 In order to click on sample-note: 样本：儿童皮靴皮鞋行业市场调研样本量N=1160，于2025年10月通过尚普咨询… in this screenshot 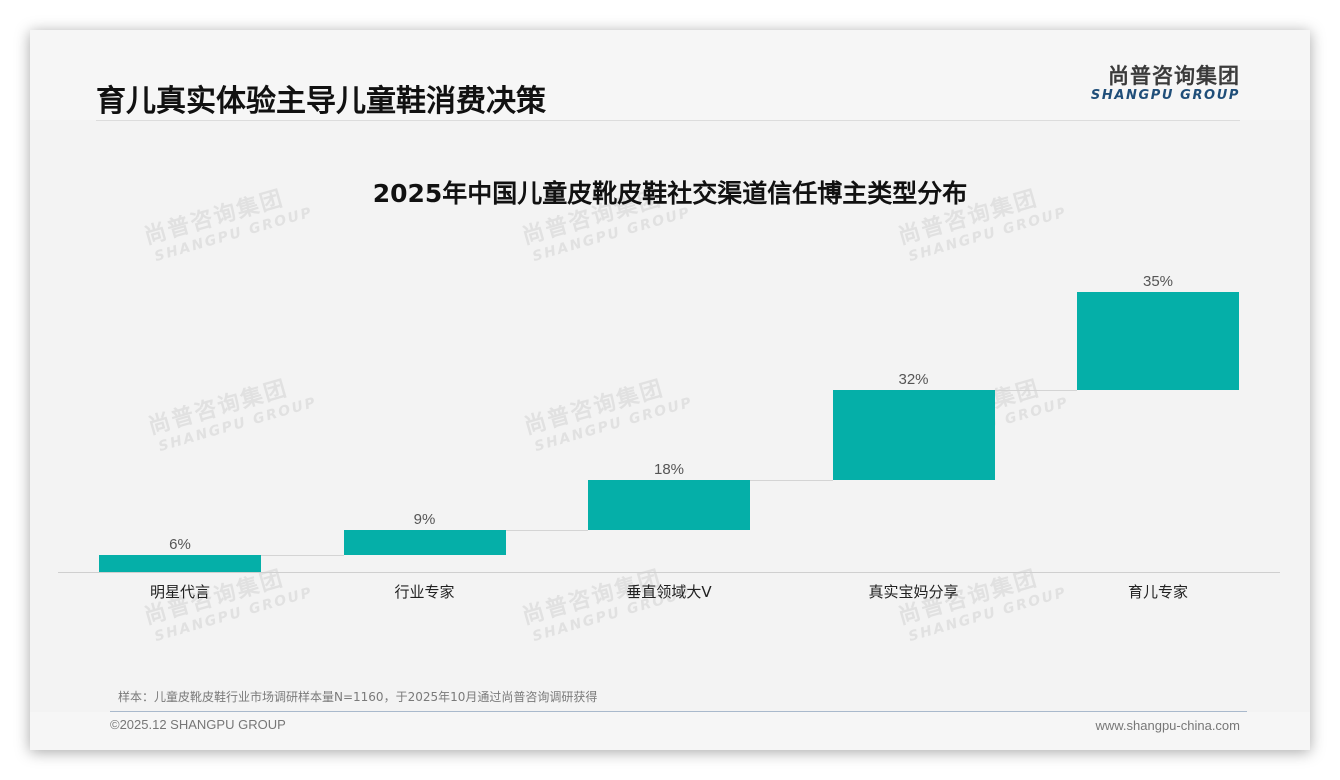, I will do `click(358, 697)`.